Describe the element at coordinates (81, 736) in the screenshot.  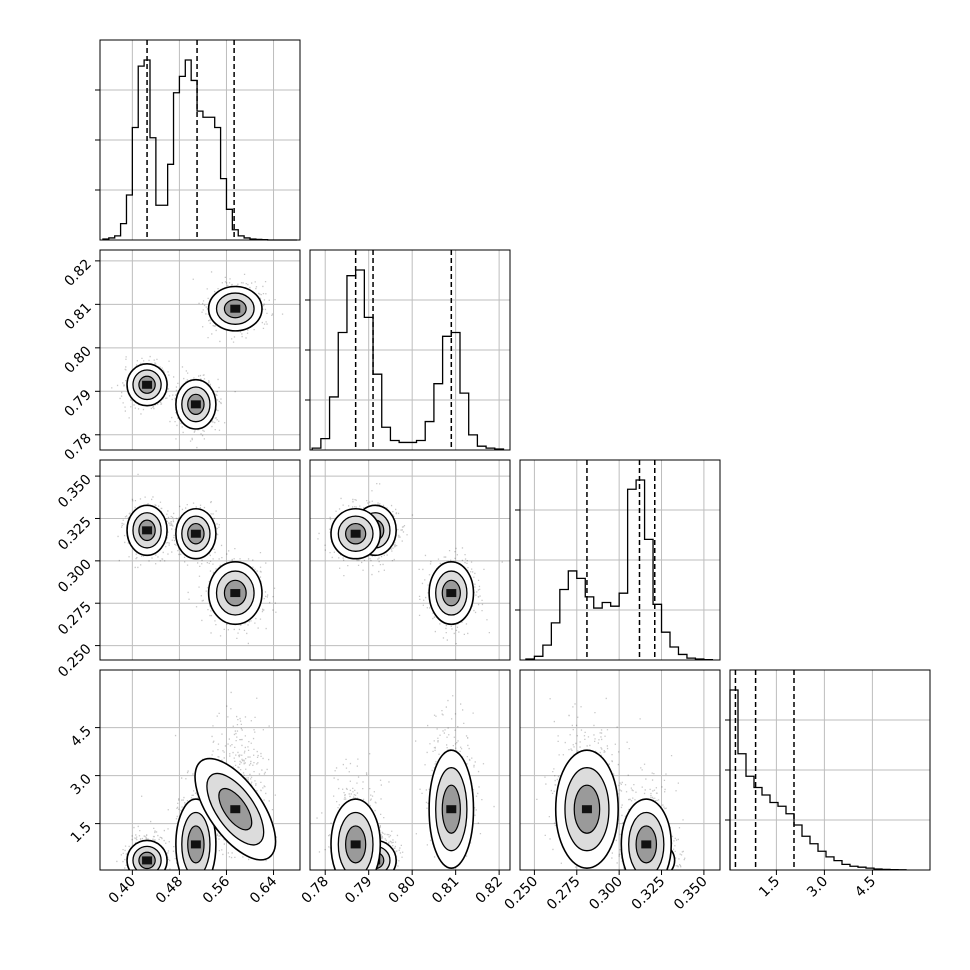
I see `y-tick-label: 4.5` at that location.